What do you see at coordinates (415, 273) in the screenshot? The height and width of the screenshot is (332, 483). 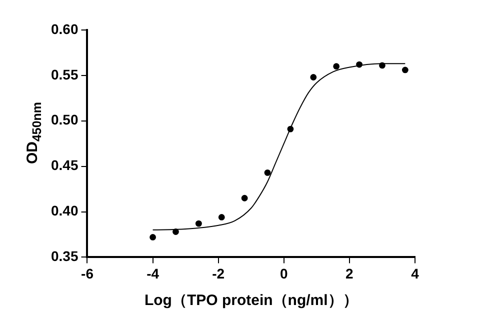 I see `x-tick-label: 4` at bounding box center [415, 273].